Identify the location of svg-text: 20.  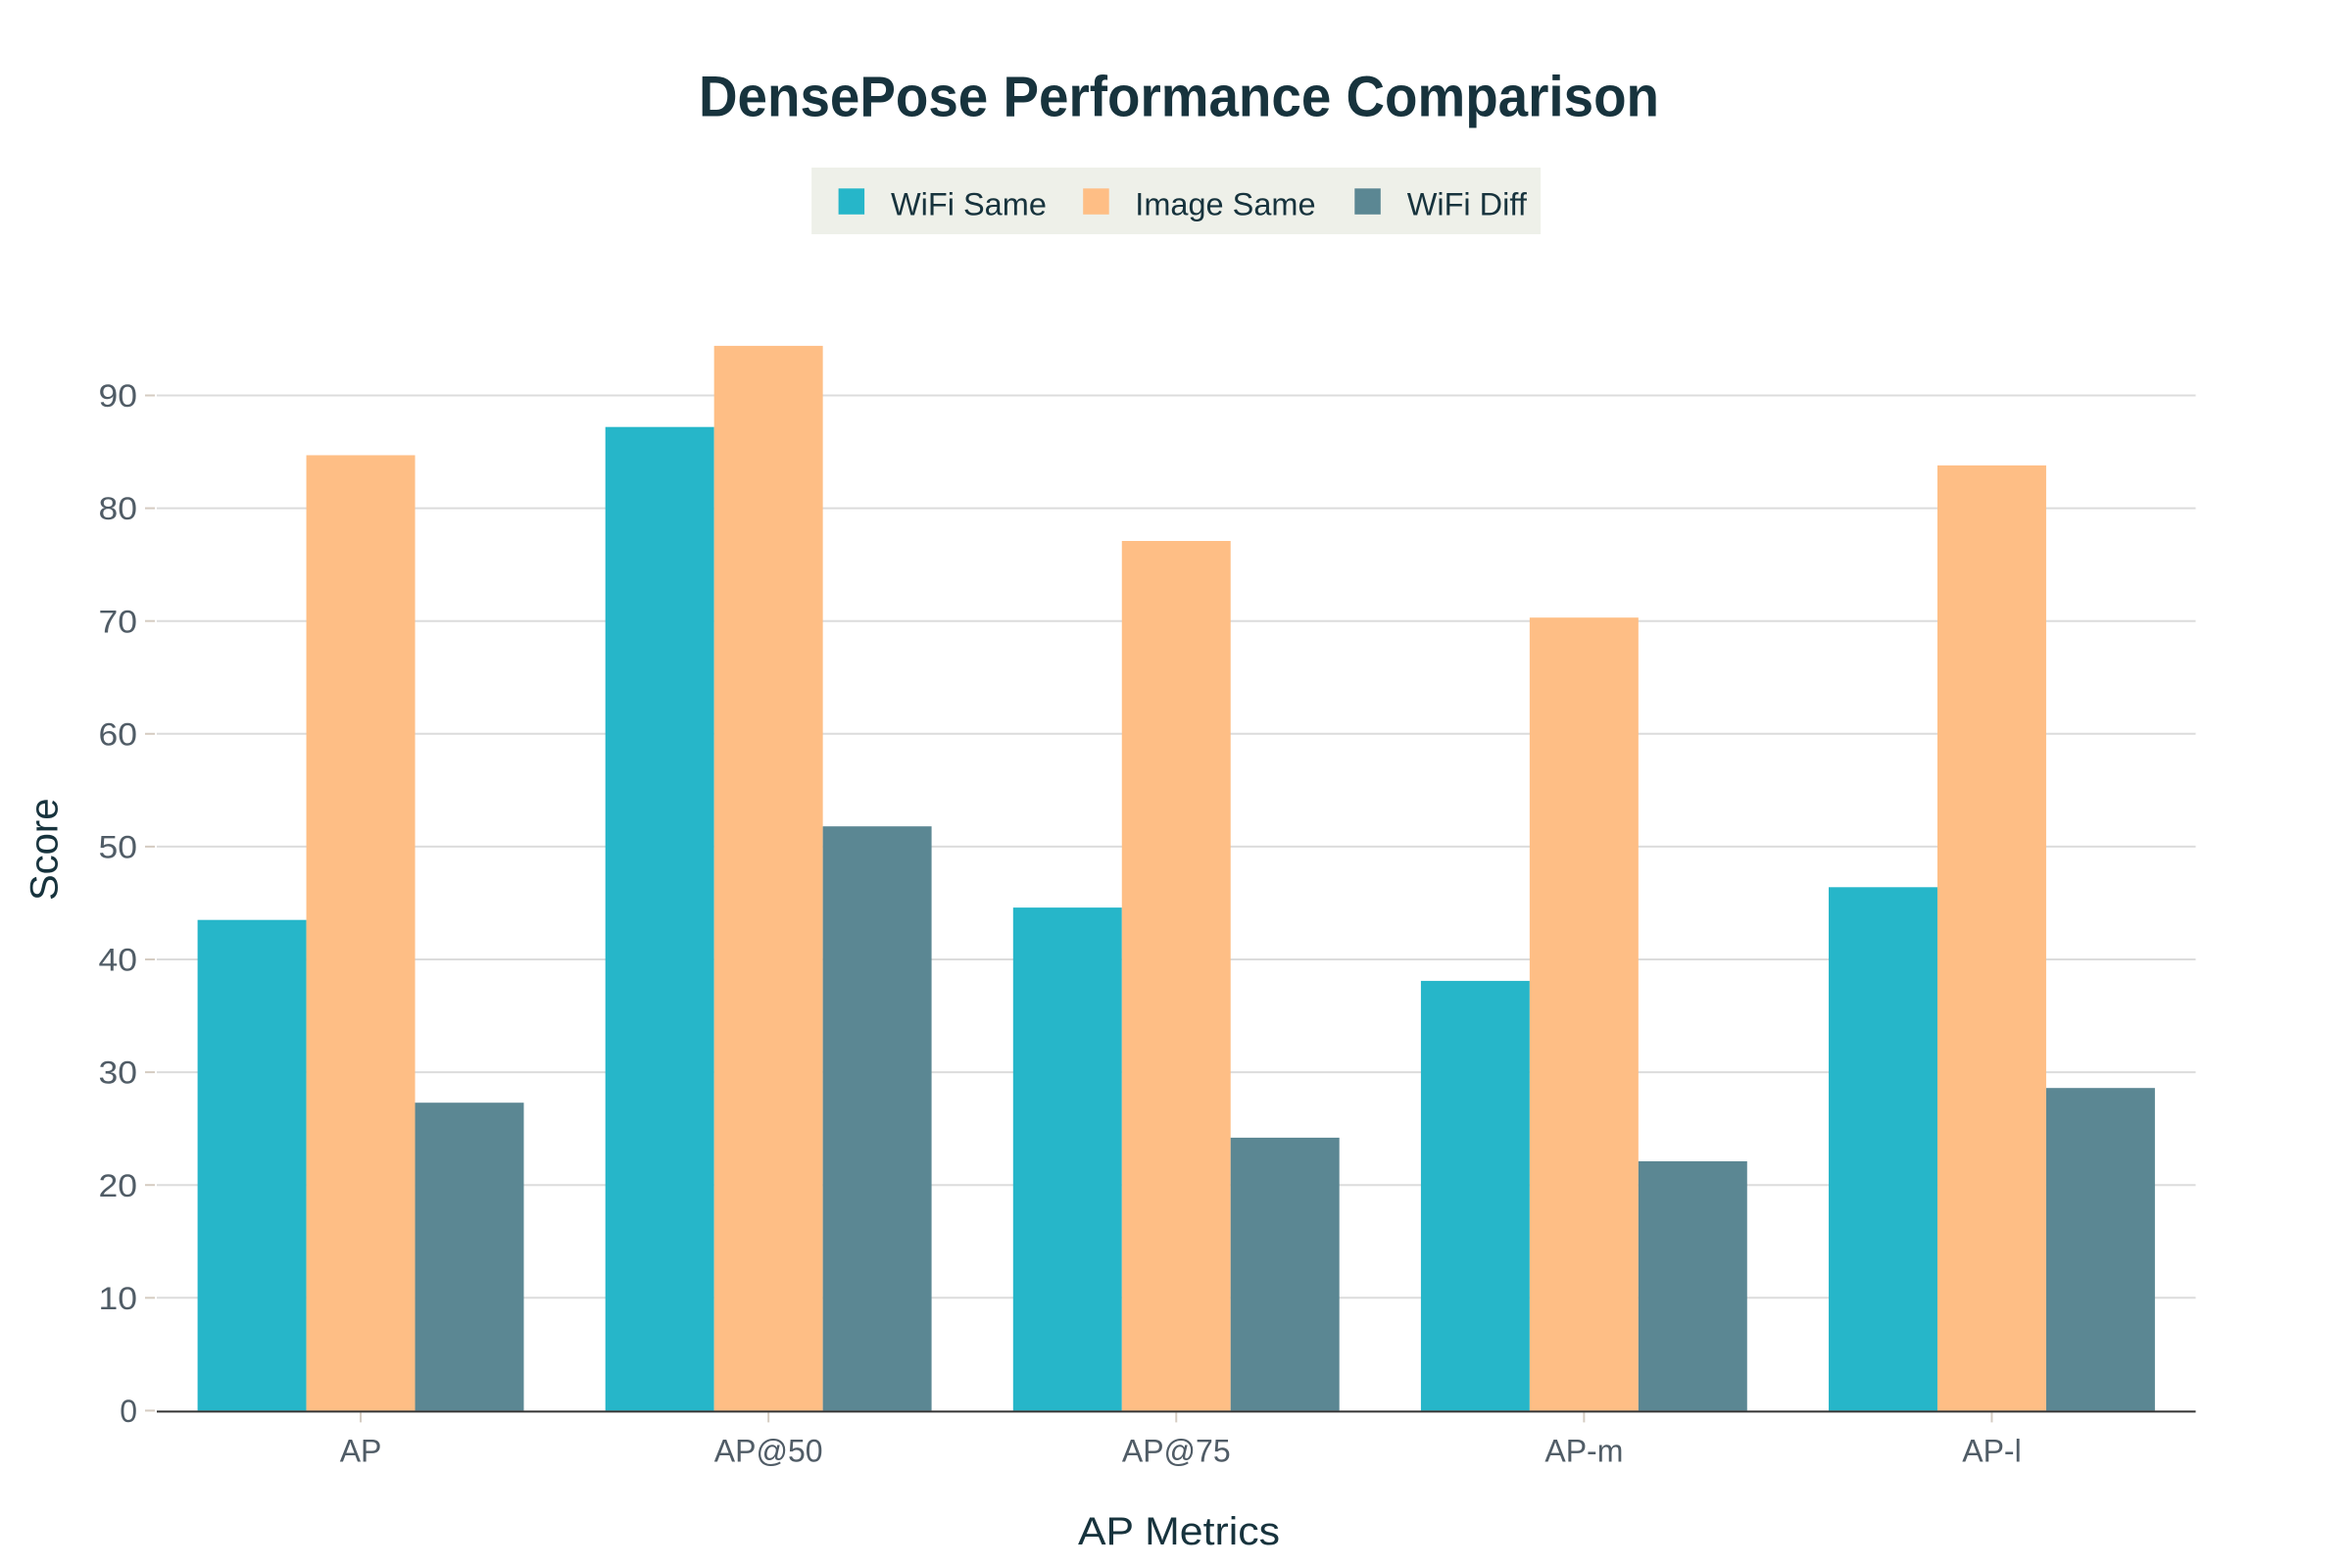
(118, 1185).